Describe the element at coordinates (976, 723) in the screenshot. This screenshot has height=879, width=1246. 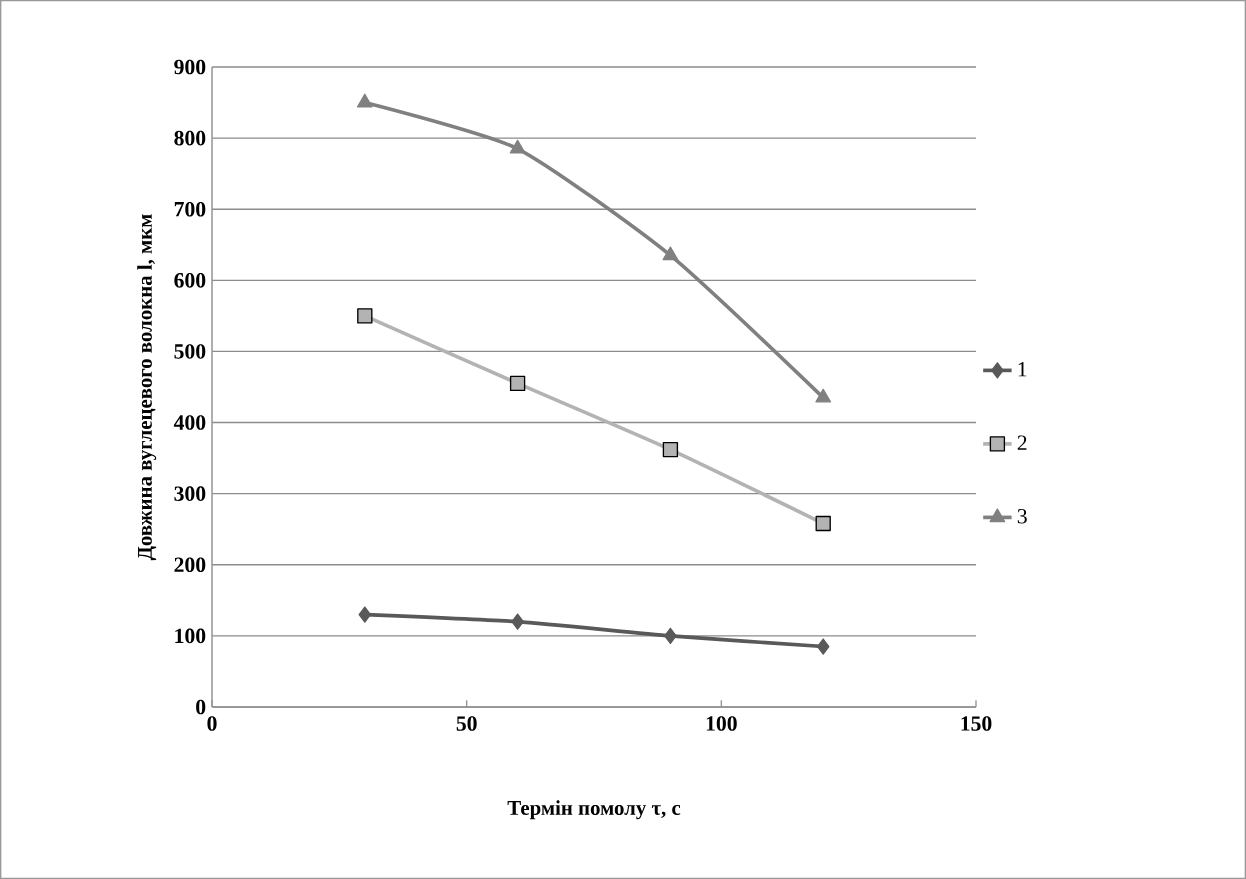
I see `x-tick-label: 150` at that location.